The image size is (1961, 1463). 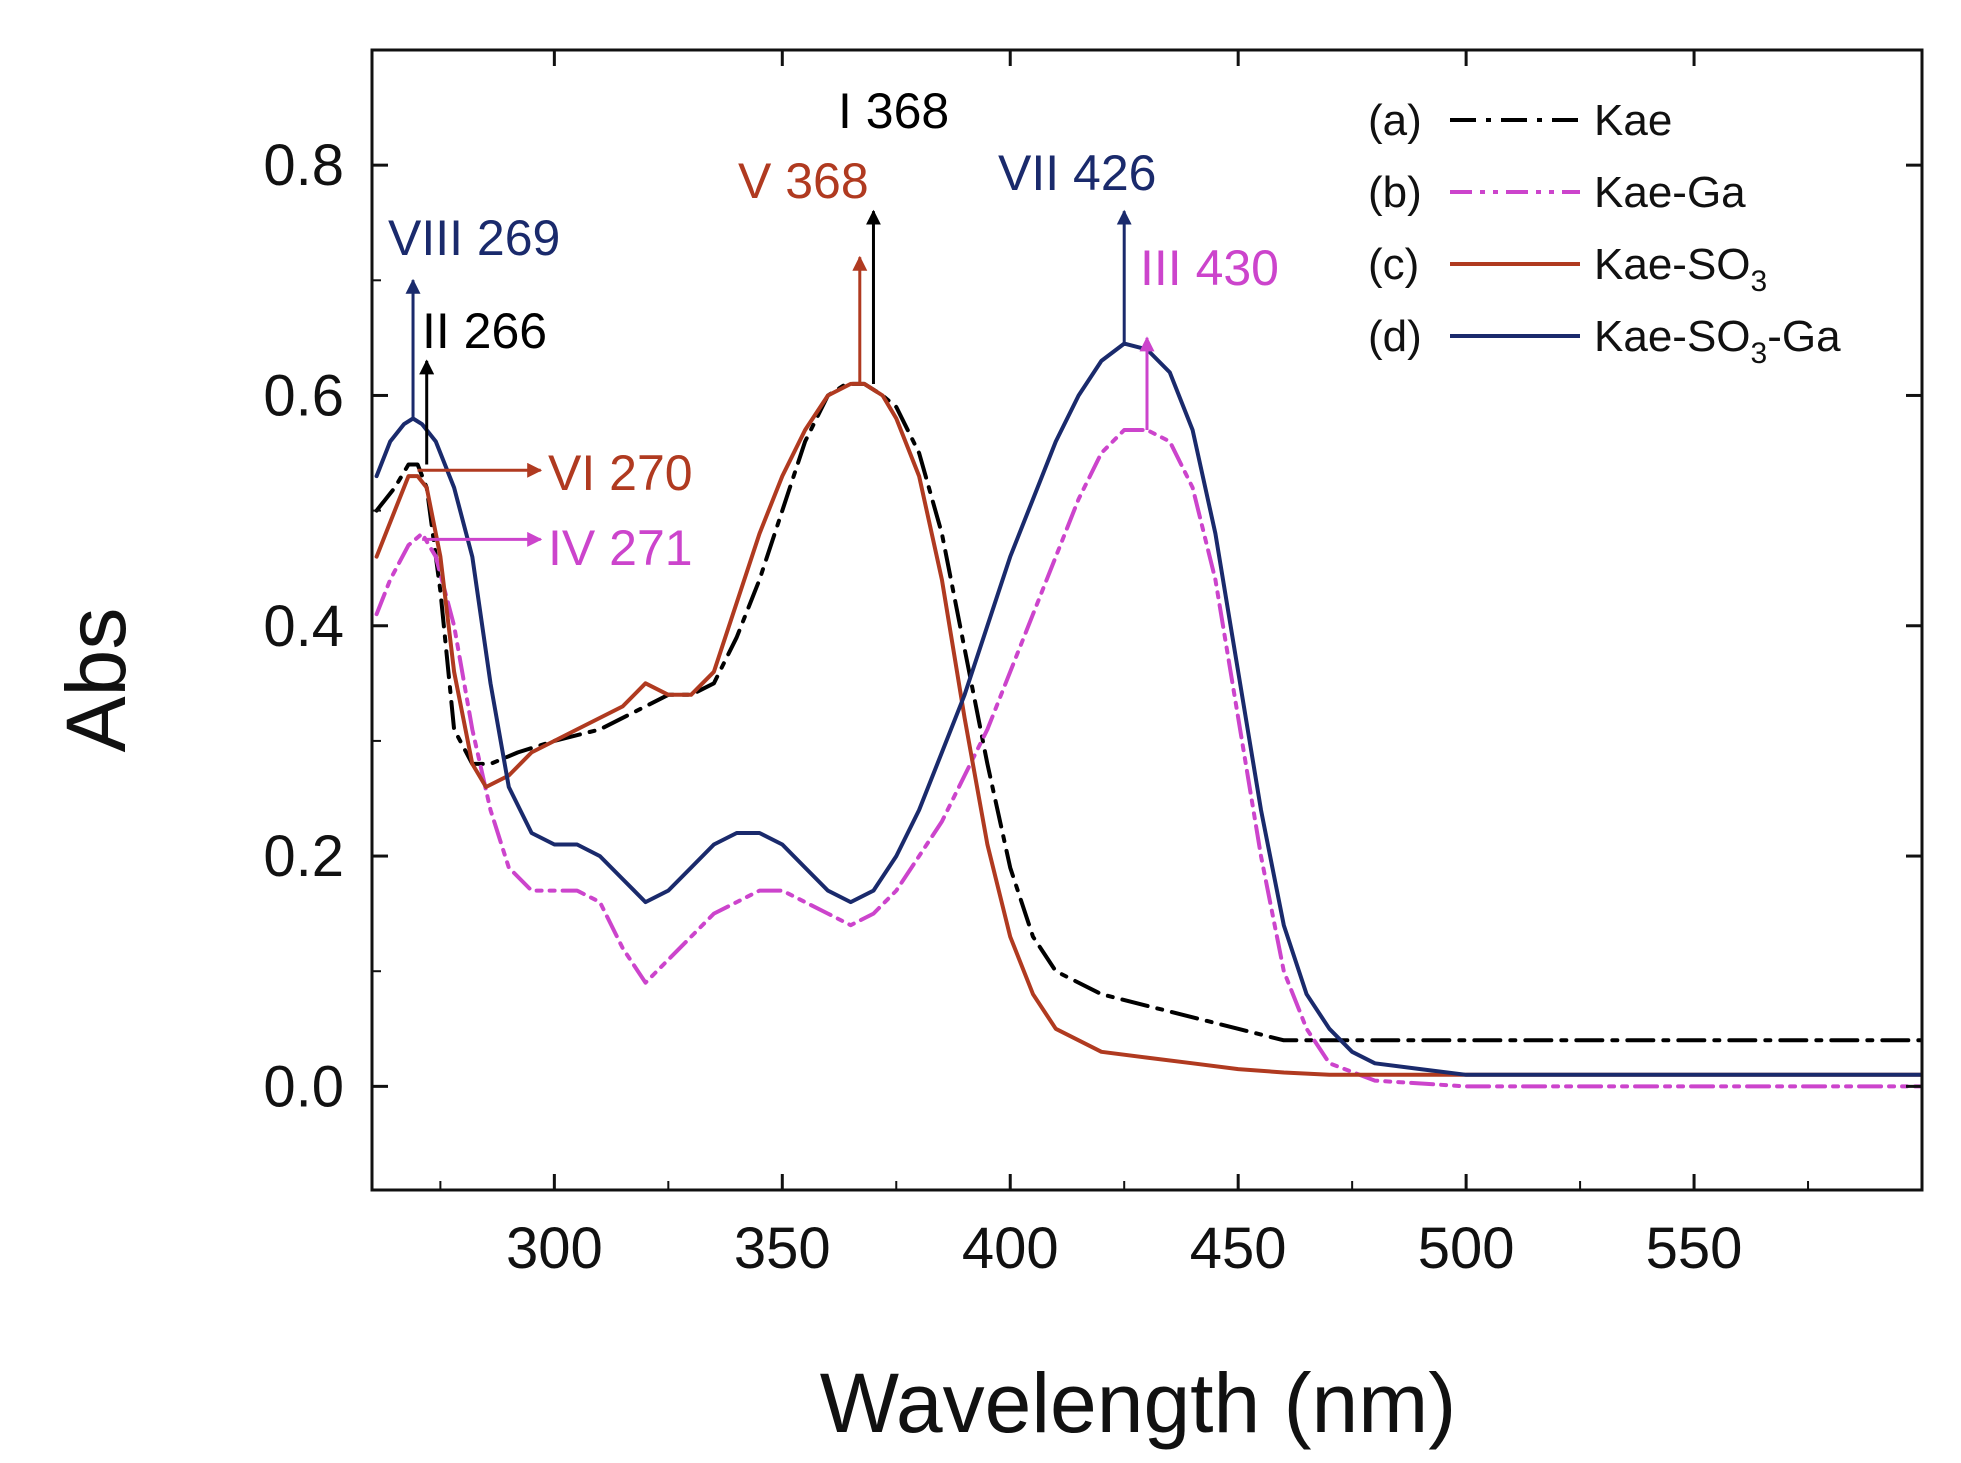 I want to click on x-tick-label: 450, so click(x=1238, y=1248).